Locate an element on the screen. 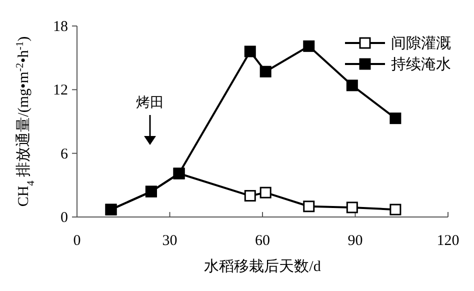  x-tick-label: 30 is located at coordinates (170, 241).